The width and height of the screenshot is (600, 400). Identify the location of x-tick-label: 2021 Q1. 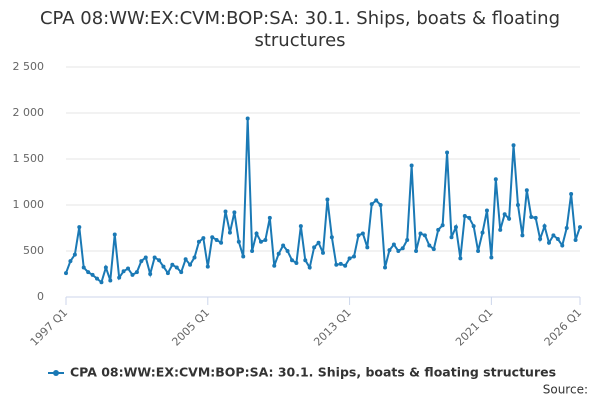
(474, 327).